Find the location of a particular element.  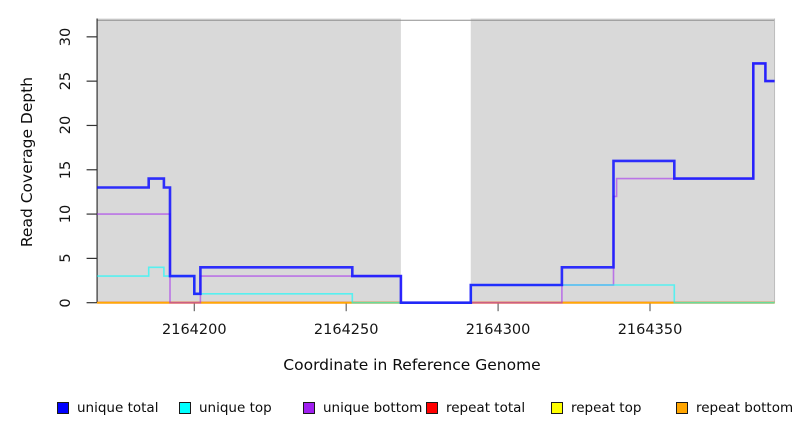

legend-label-unique-bottom: unique bottom is located at coordinates (373, 408).